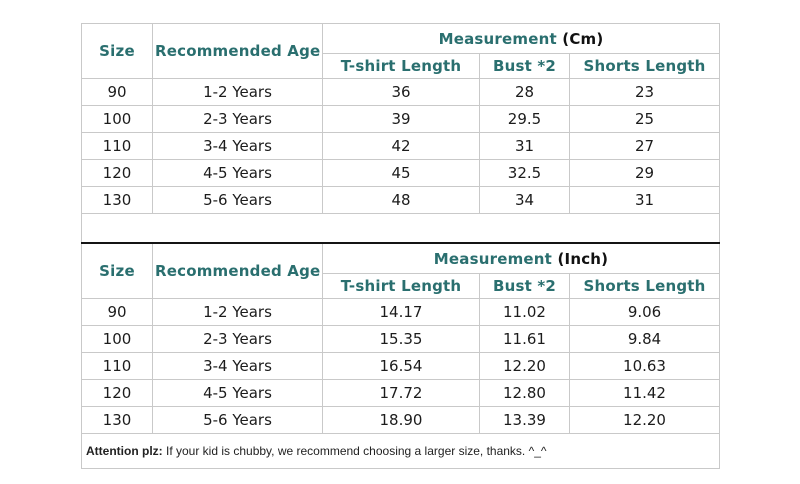 The image size is (800, 484). What do you see at coordinates (524, 286) in the screenshot?
I see `inch-col-header-bust: Bust *2` at bounding box center [524, 286].